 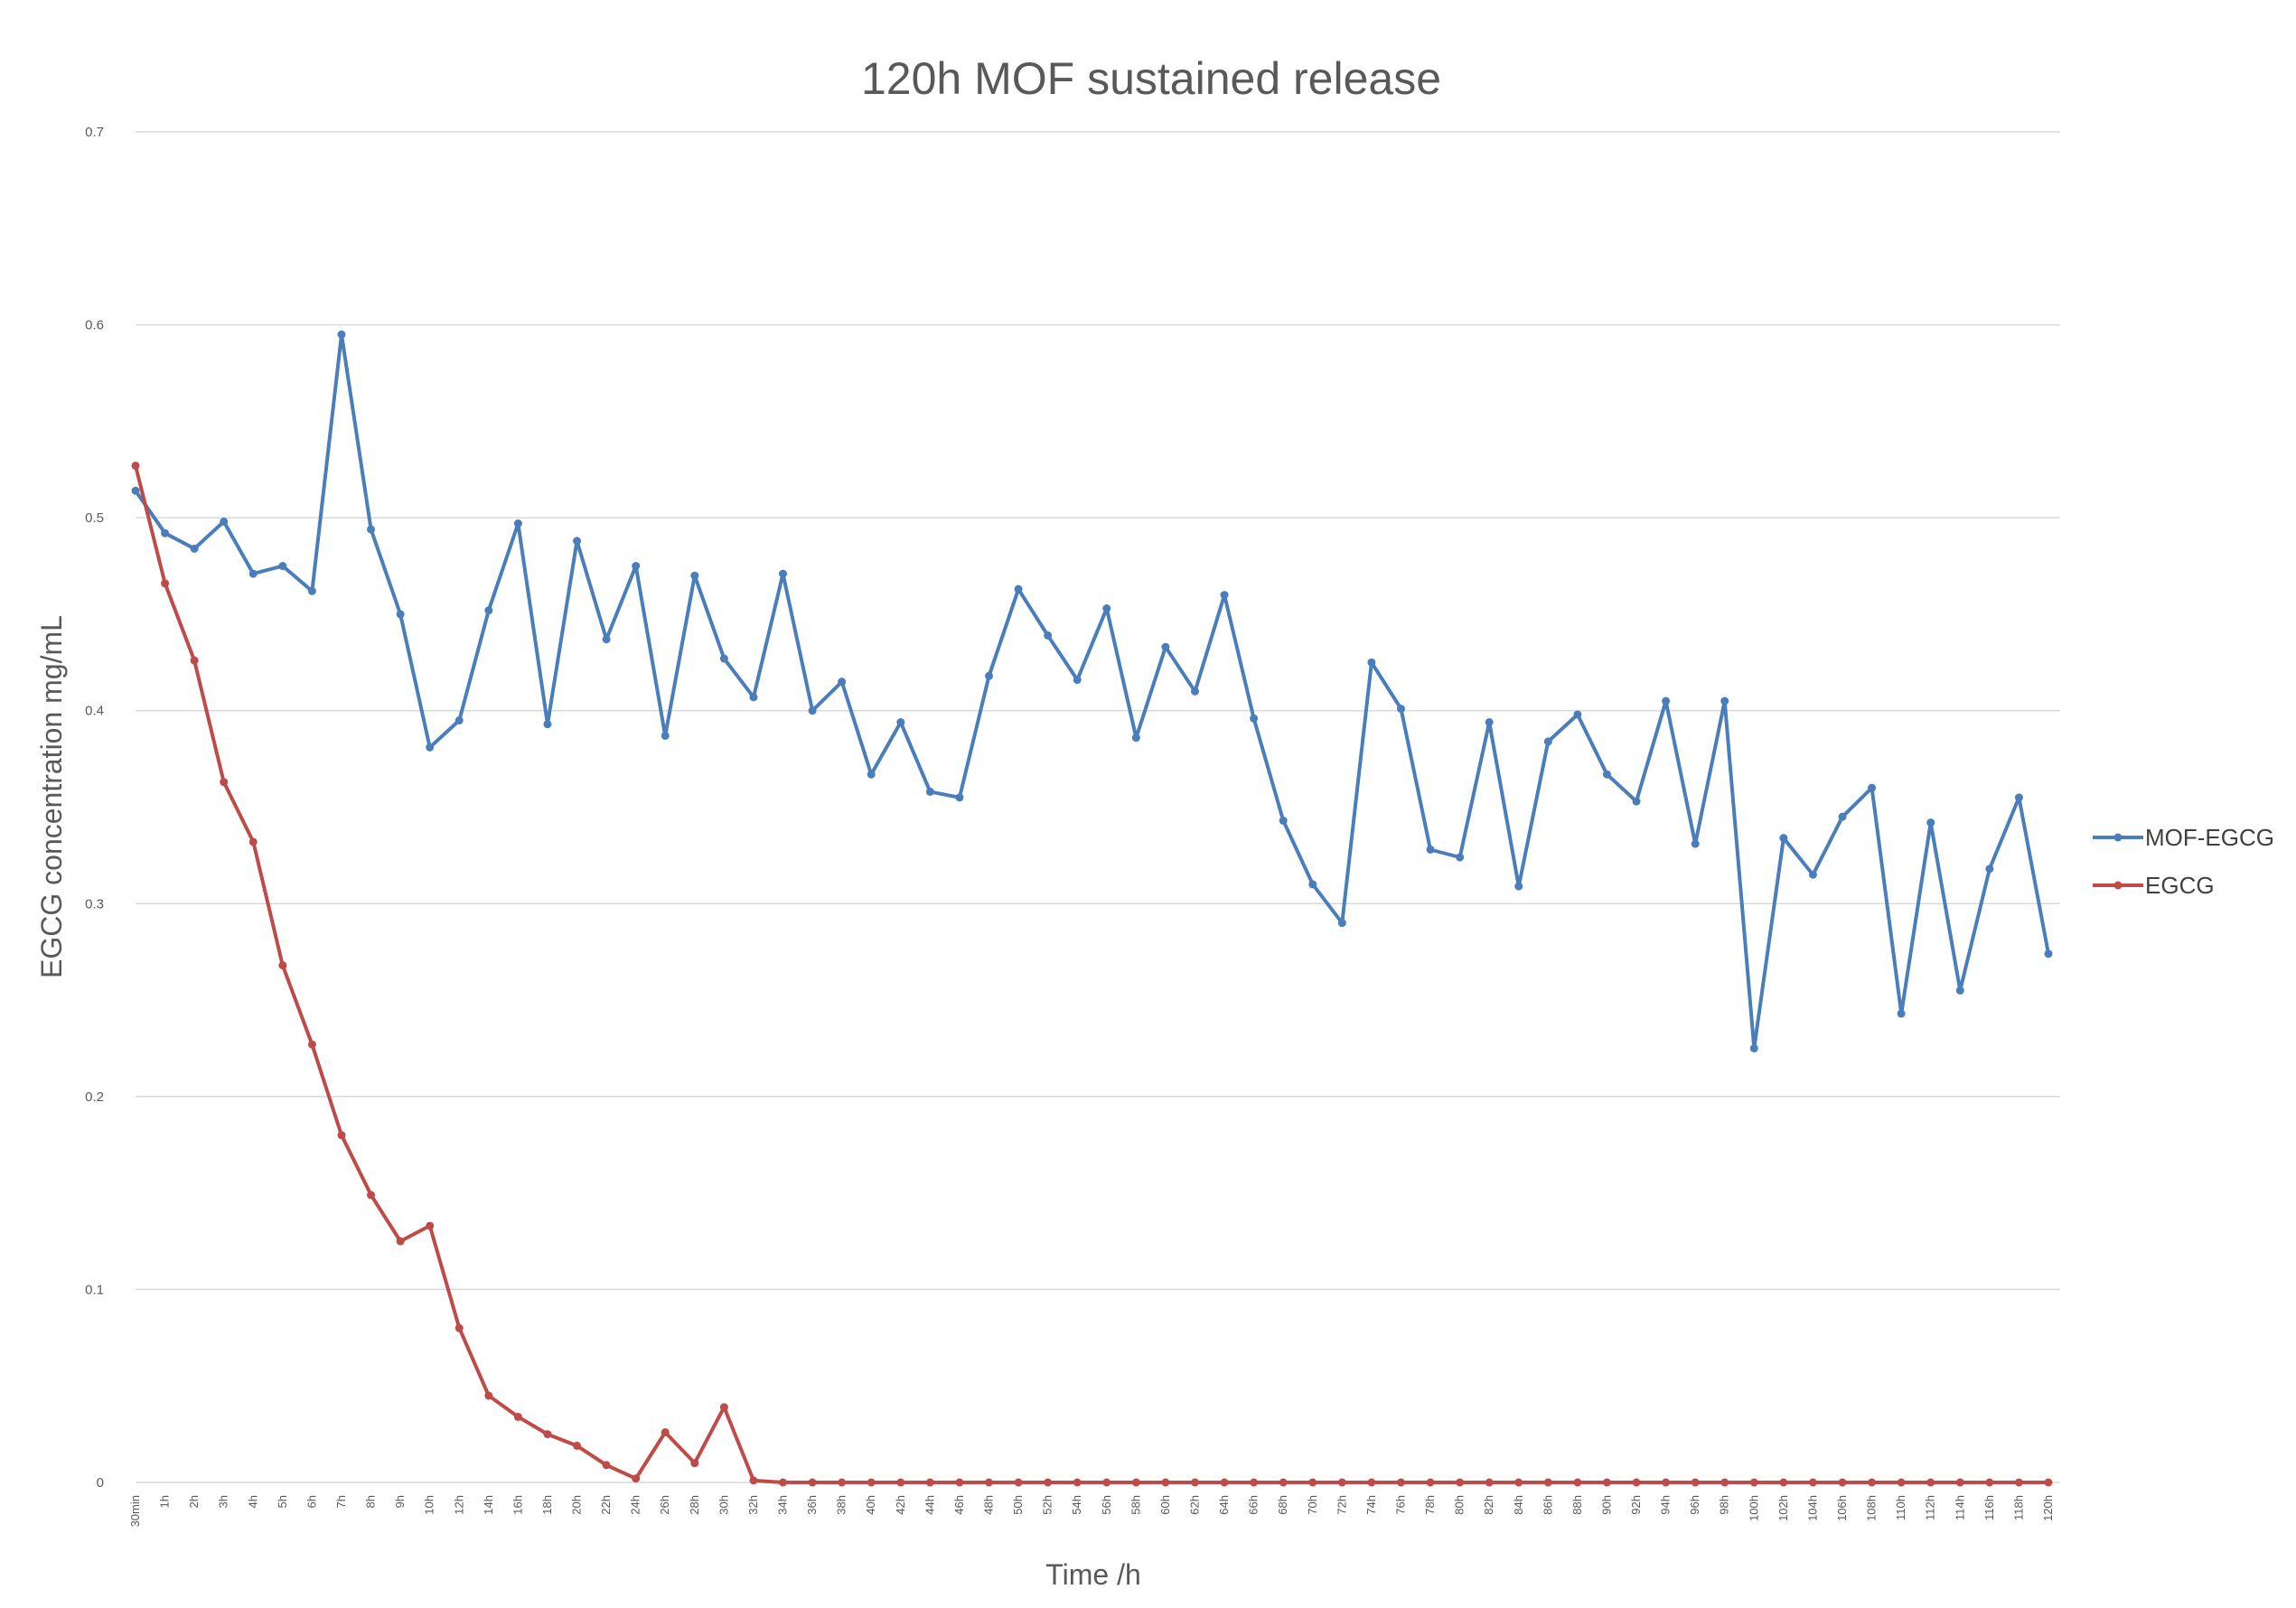 What do you see at coordinates (635, 1505) in the screenshot?
I see `x-tick-label: 24h` at bounding box center [635, 1505].